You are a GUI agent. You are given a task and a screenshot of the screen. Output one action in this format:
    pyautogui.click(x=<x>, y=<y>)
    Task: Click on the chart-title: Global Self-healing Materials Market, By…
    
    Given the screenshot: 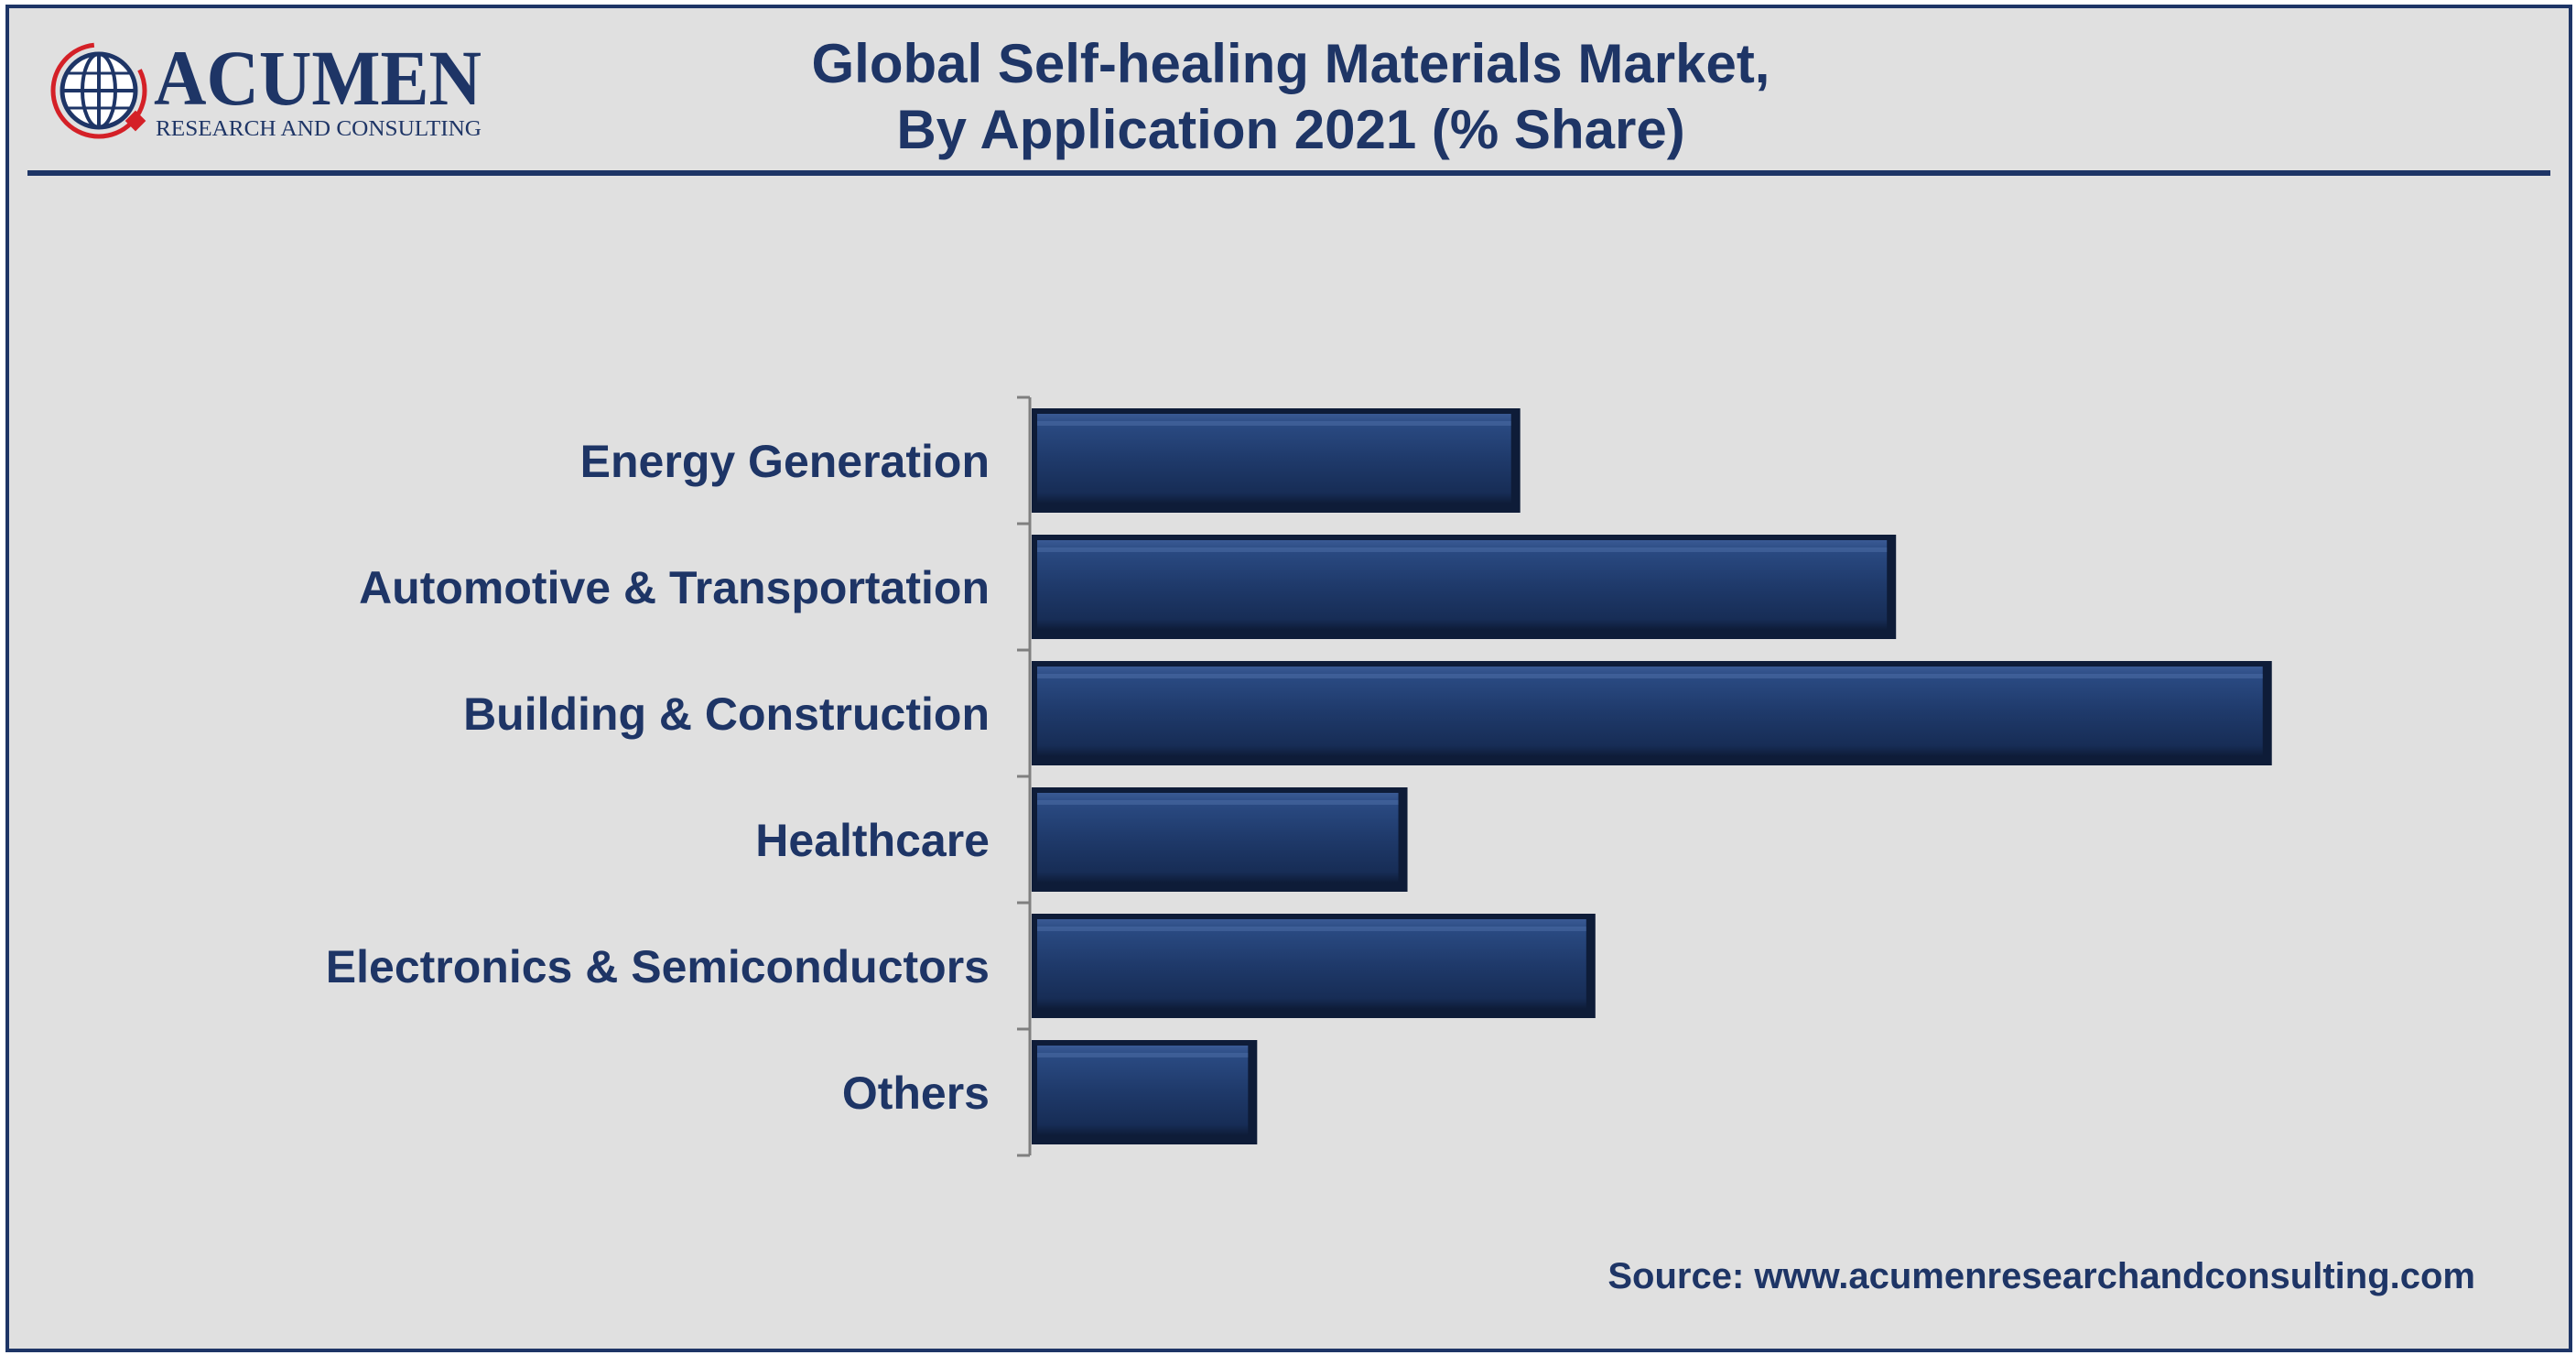 What is the action you would take?
    pyautogui.click(x=1291, y=97)
    